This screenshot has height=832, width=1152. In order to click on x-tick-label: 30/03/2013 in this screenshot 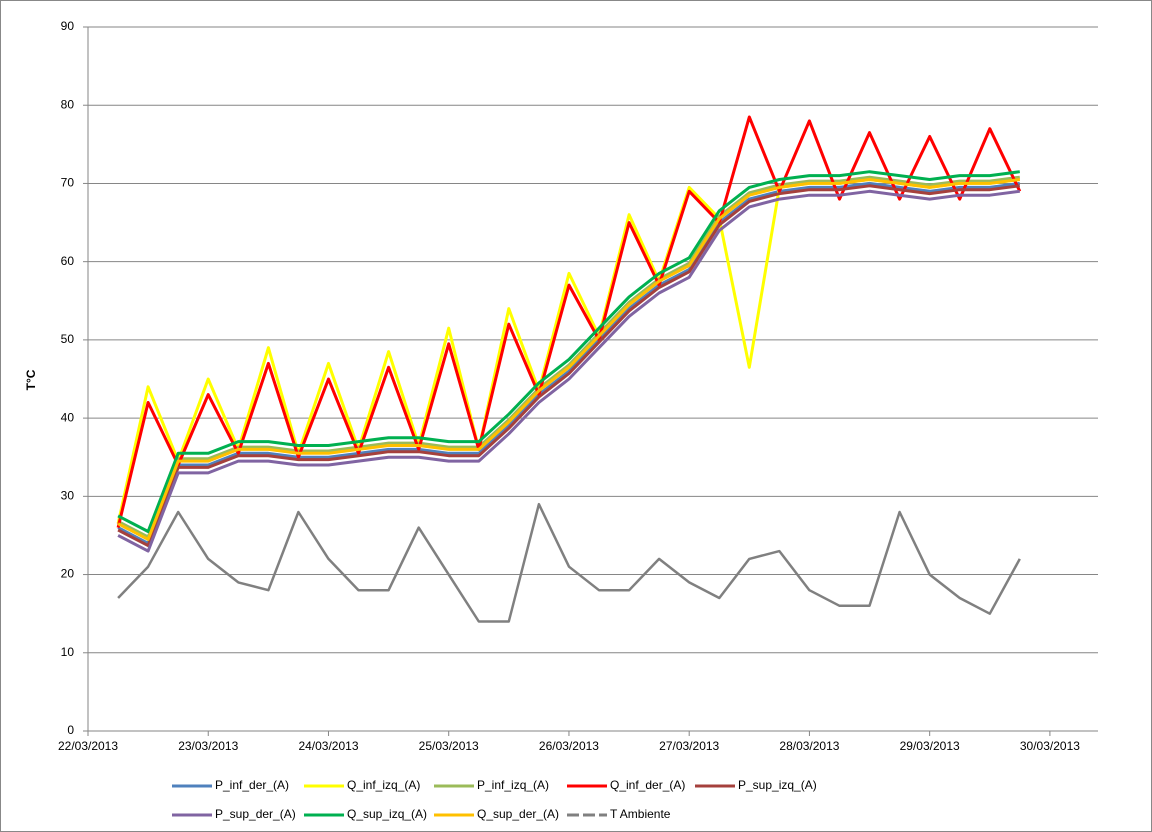, I will do `click(1050, 746)`.